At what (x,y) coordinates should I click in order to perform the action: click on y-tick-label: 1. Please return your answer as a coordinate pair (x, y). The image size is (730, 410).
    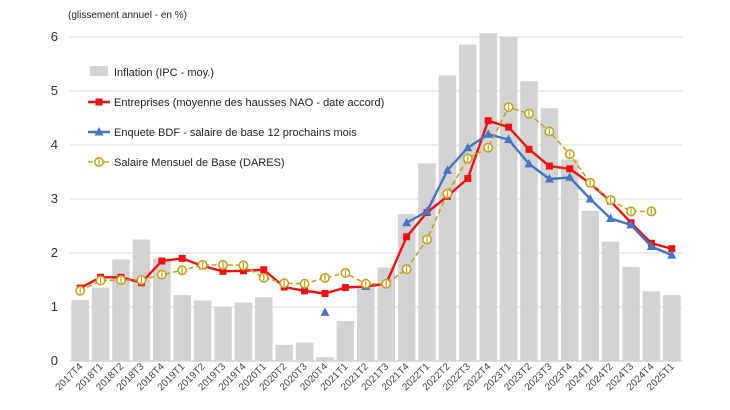
    Looking at the image, I should click on (54, 306).